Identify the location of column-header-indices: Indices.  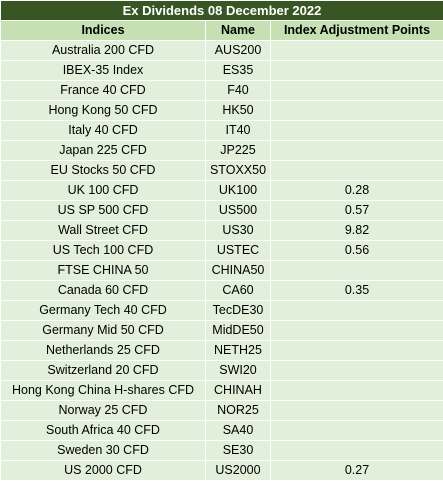
(103, 30).